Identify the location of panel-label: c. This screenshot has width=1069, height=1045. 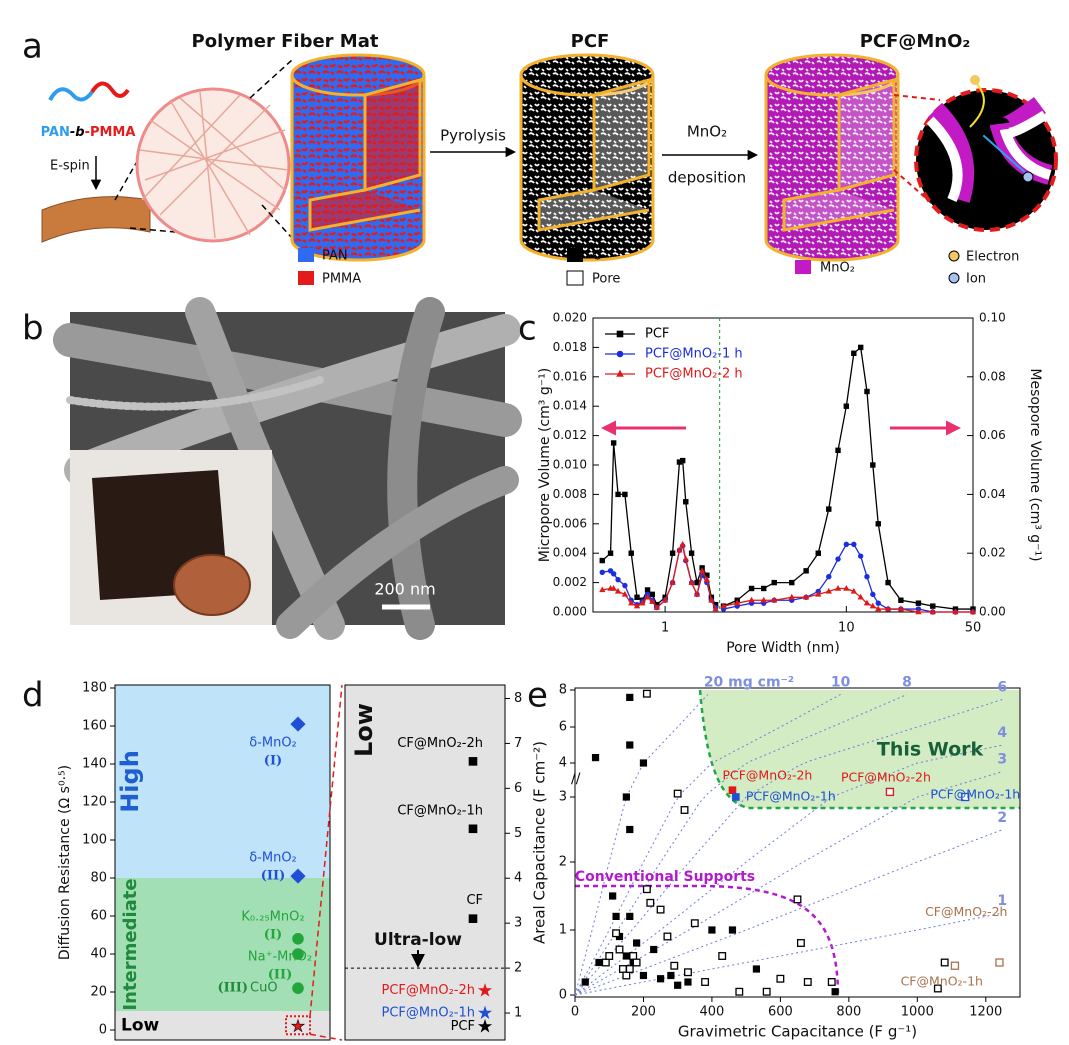
(527, 329).